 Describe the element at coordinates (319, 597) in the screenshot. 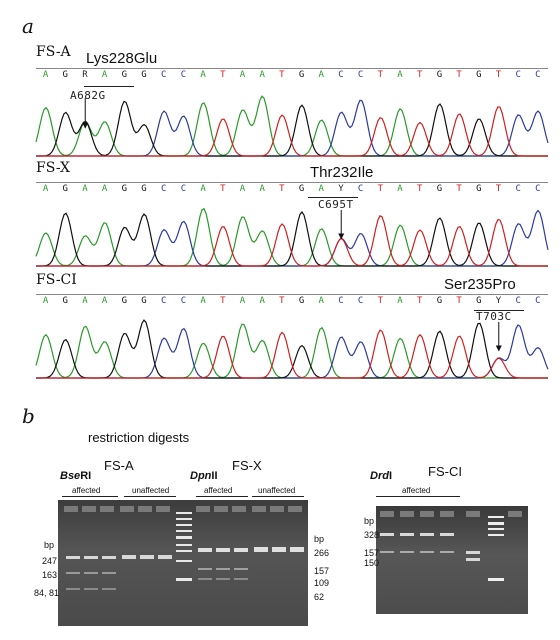

I see `band-size-label: 62` at that location.